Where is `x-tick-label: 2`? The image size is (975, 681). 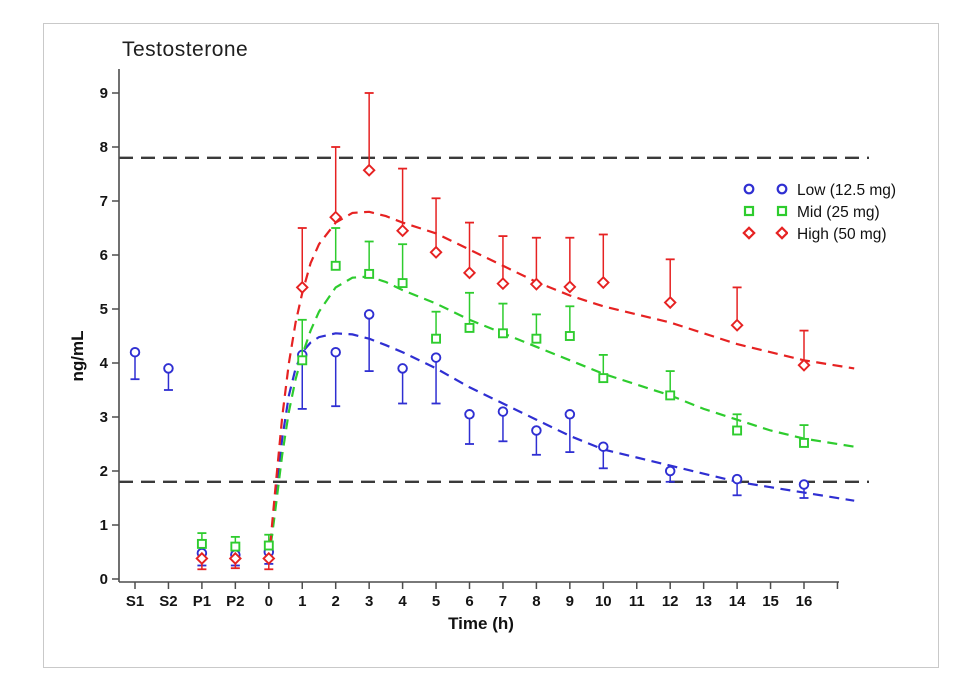
x-tick-label: 2 is located at coordinates (336, 601).